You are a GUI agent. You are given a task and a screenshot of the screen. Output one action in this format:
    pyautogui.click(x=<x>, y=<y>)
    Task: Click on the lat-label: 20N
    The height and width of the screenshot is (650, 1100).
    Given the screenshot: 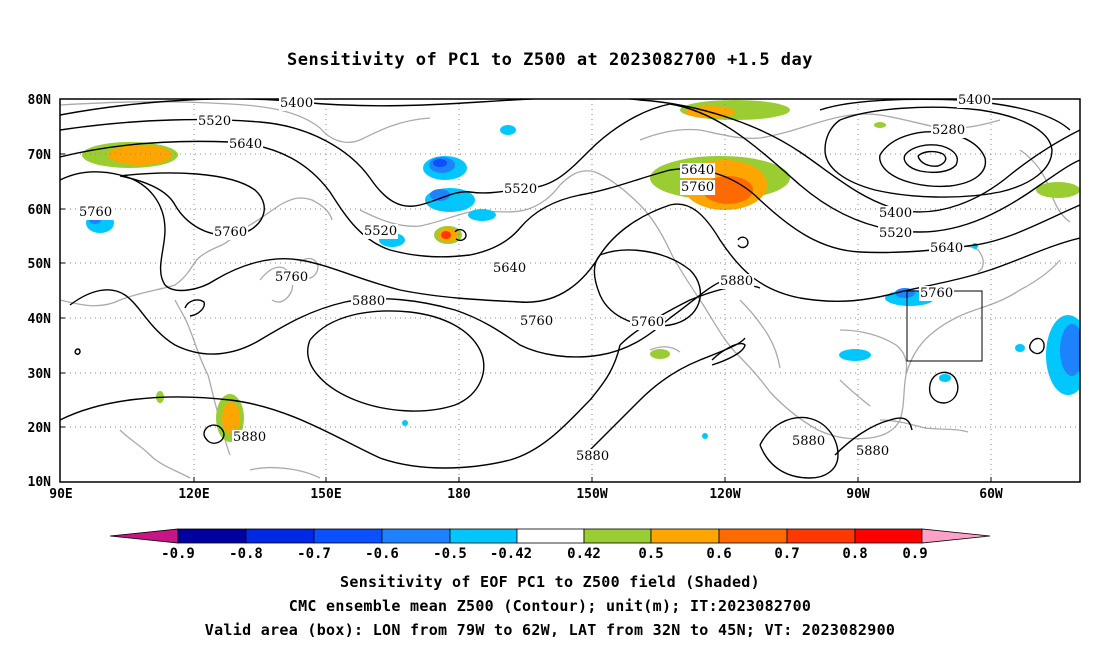 What is the action you would take?
    pyautogui.click(x=40, y=428)
    